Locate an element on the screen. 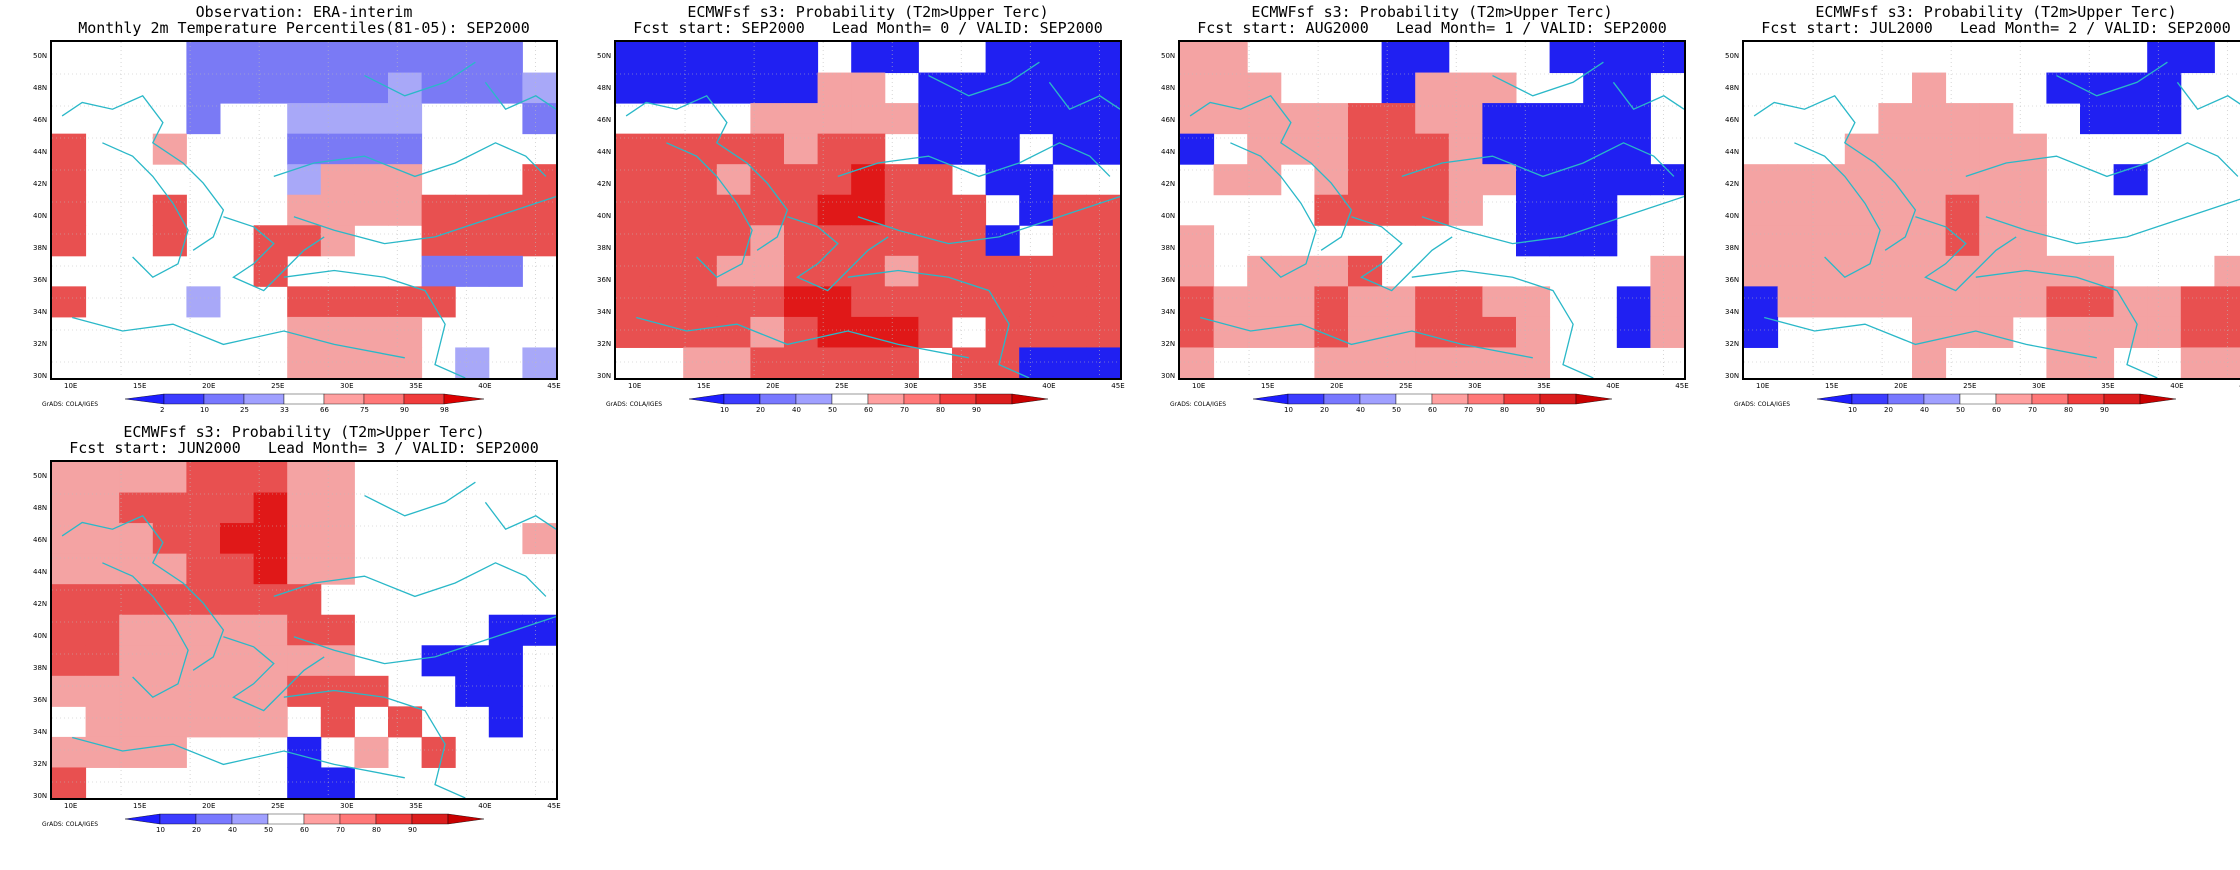 Image resolution: width=2240 pixels, height=870 pixels. grads-credit: GrADS: COLA/IGES is located at coordinates (1762, 404).